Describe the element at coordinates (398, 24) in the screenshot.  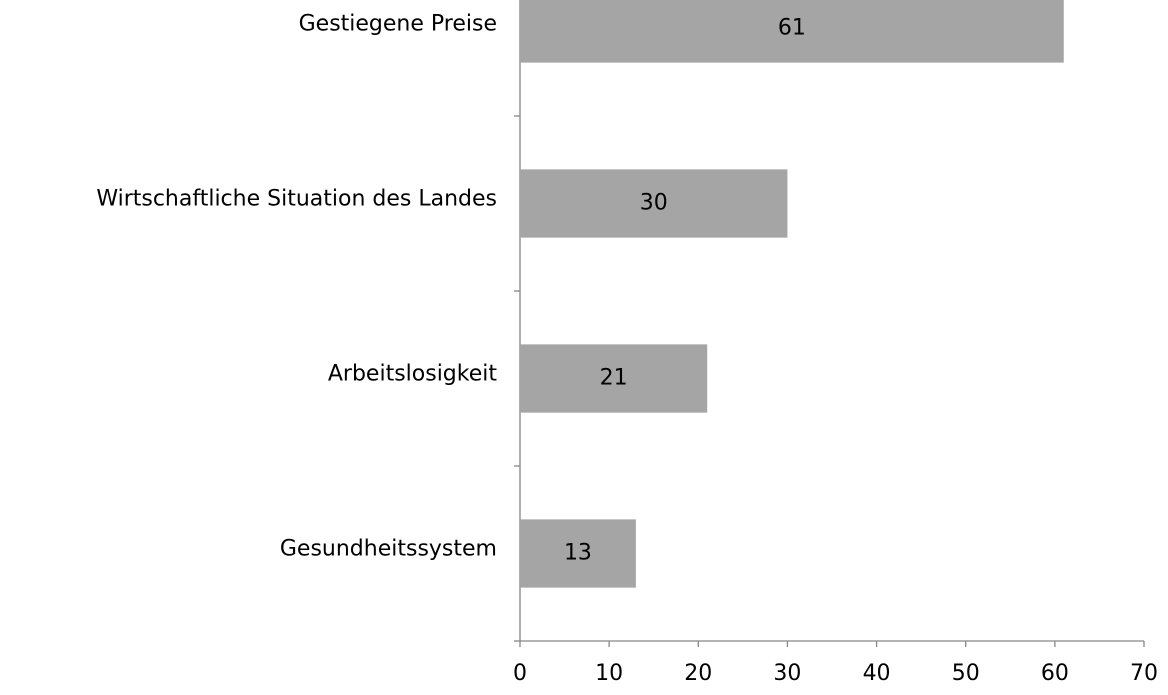
I see `y-tick-label: Gestiegene Preise` at that location.